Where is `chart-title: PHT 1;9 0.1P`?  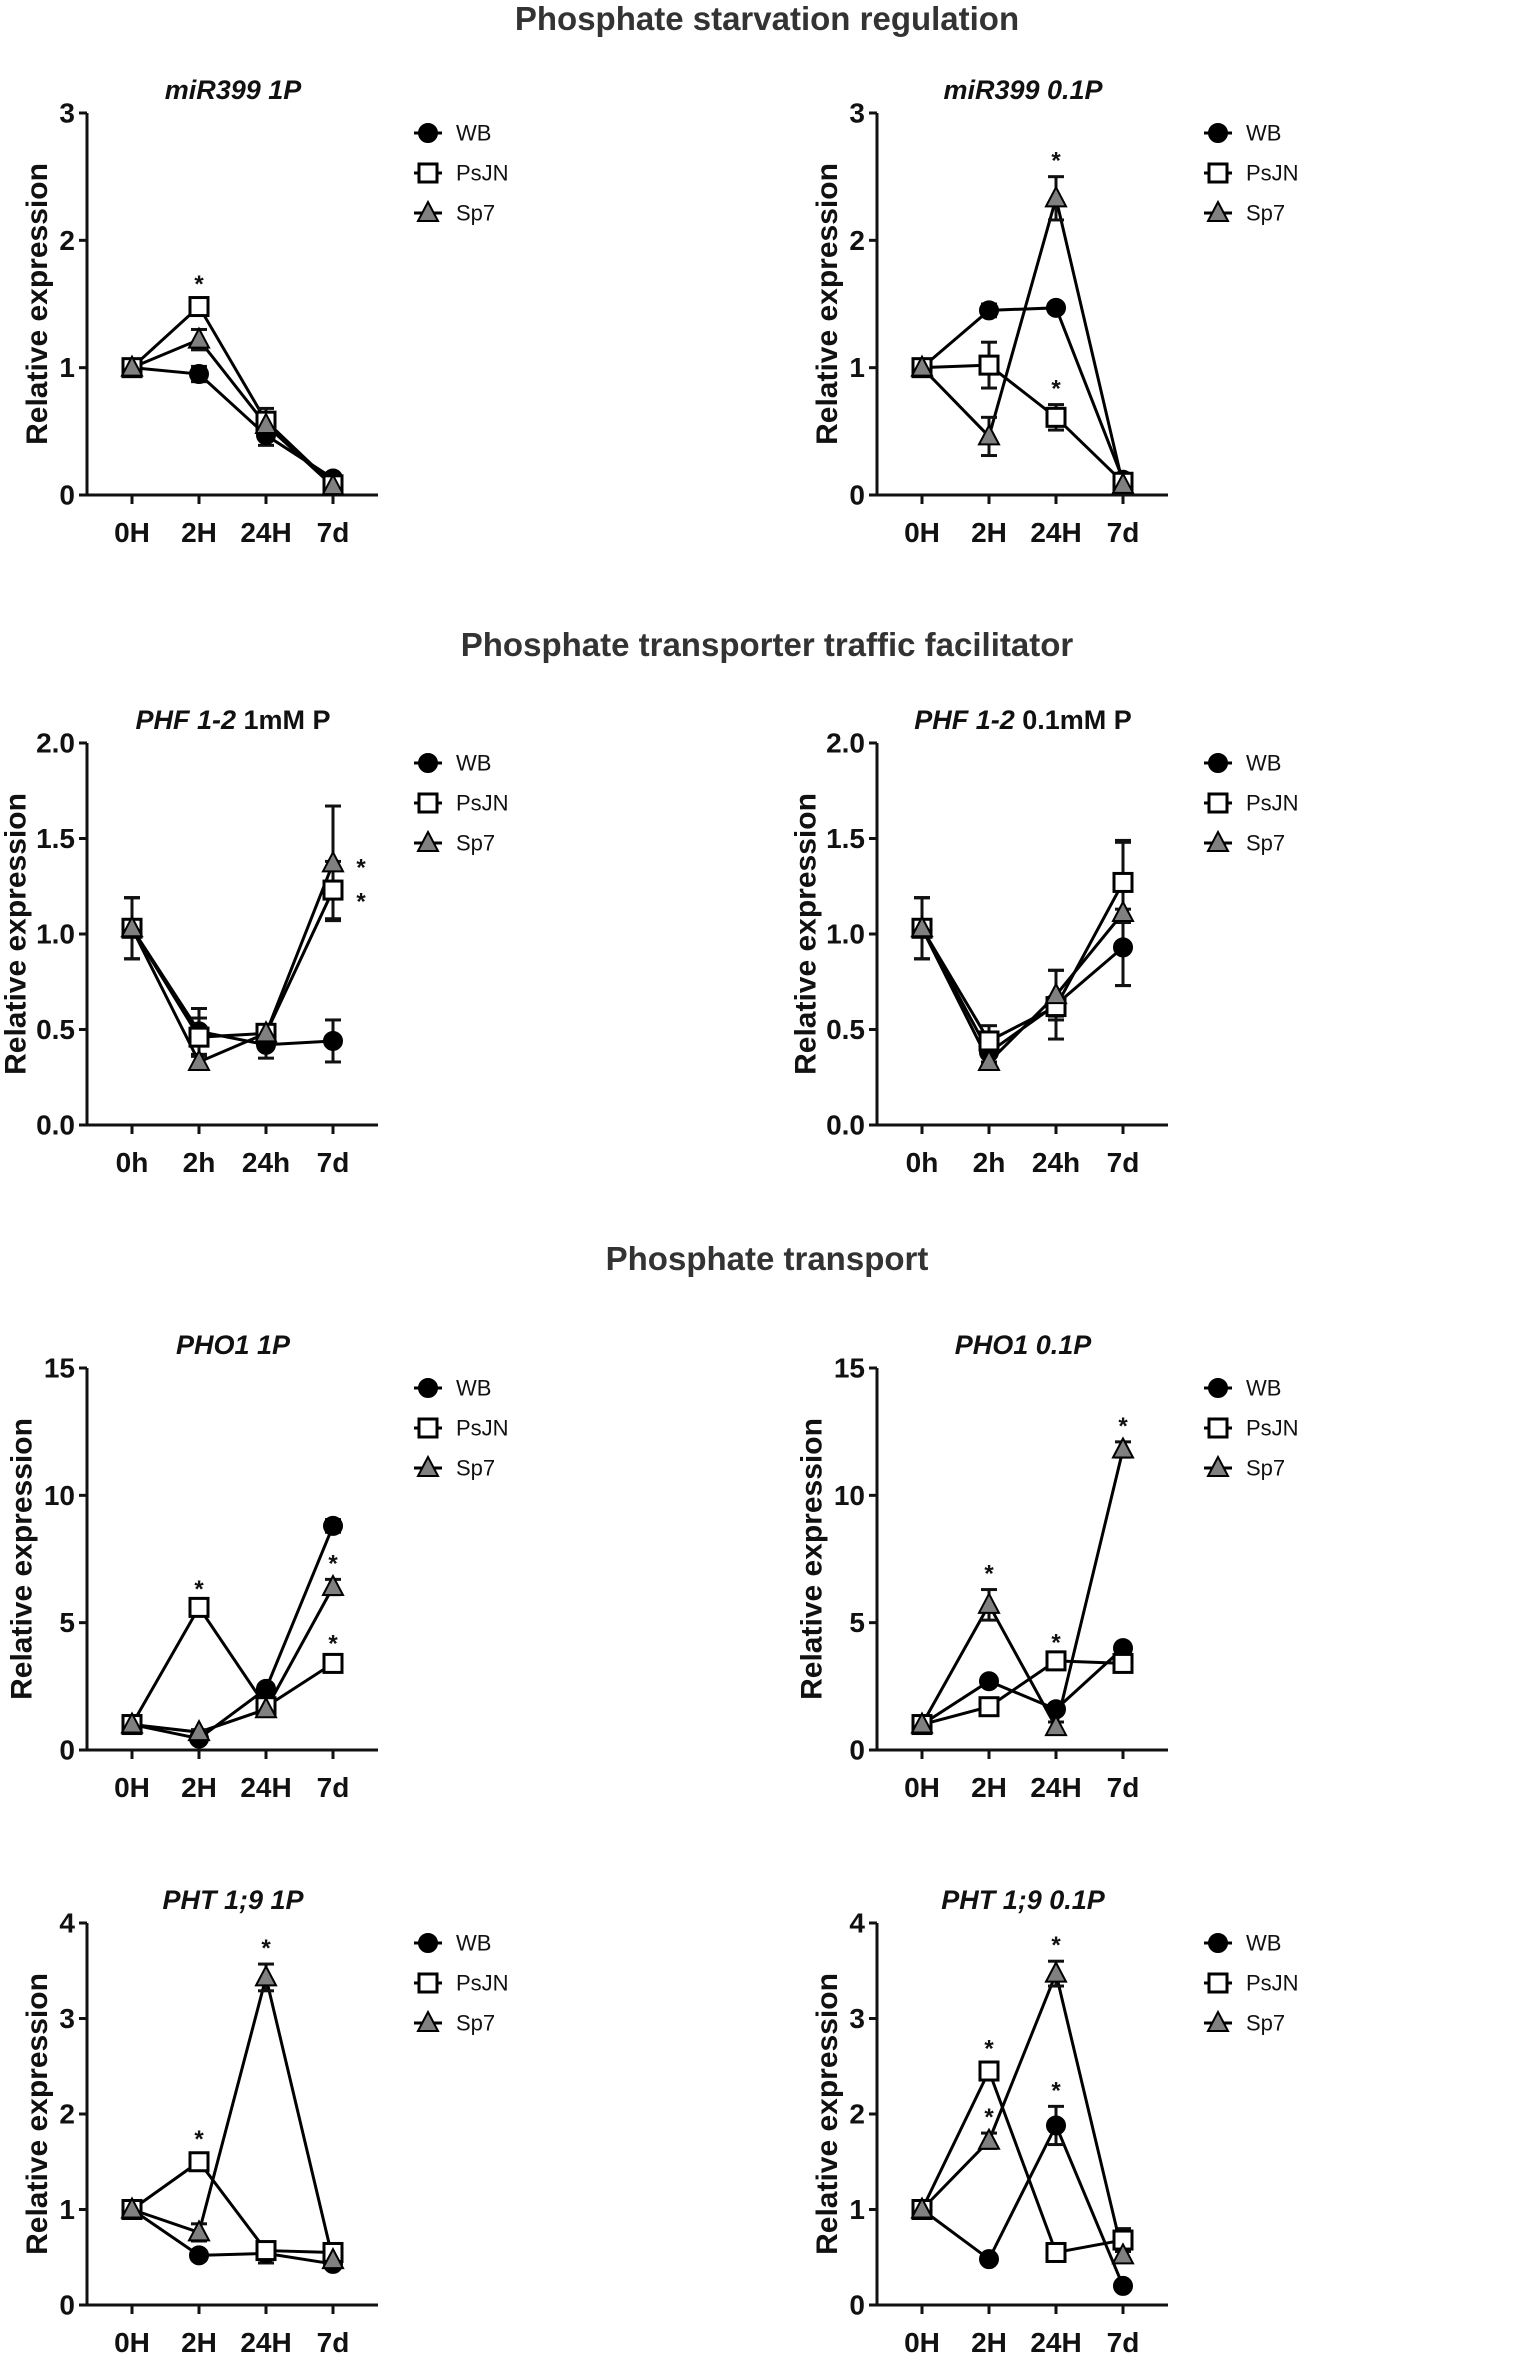
chart-title: PHT 1;9 0.1P is located at coordinates (1023, 1900).